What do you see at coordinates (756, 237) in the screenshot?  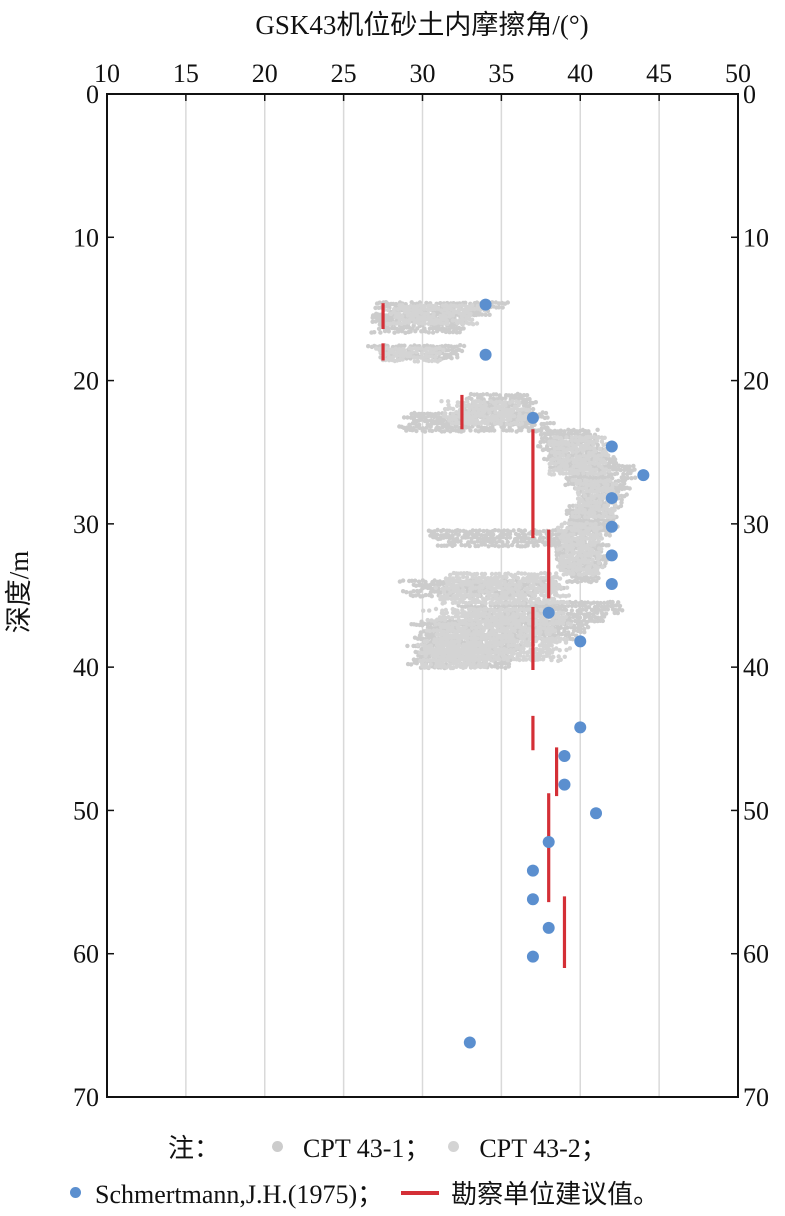 I see `y-tick-label-right-1: 10` at bounding box center [756, 237].